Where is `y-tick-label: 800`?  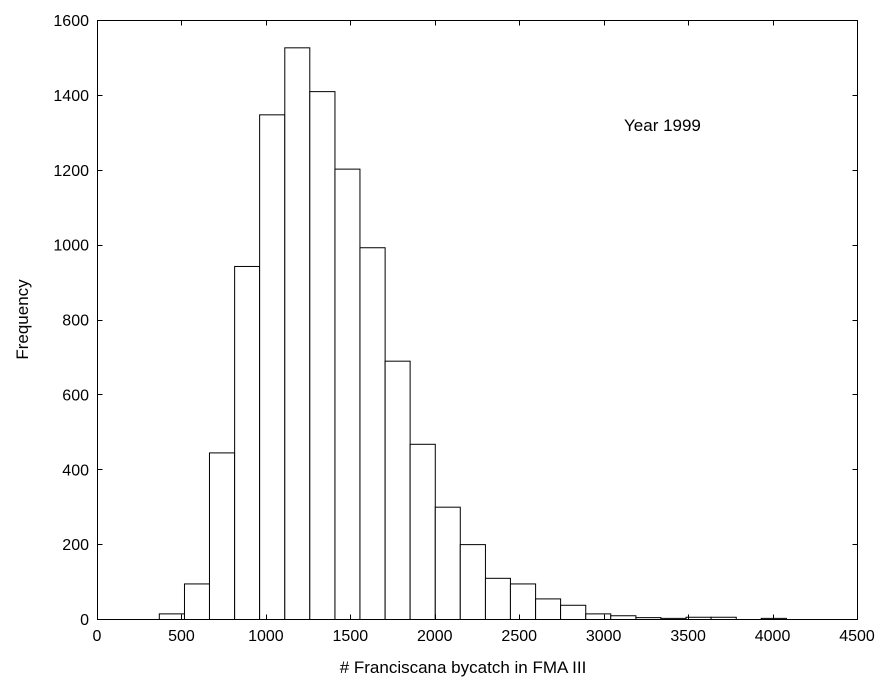 y-tick-label: 800 is located at coordinates (75, 321).